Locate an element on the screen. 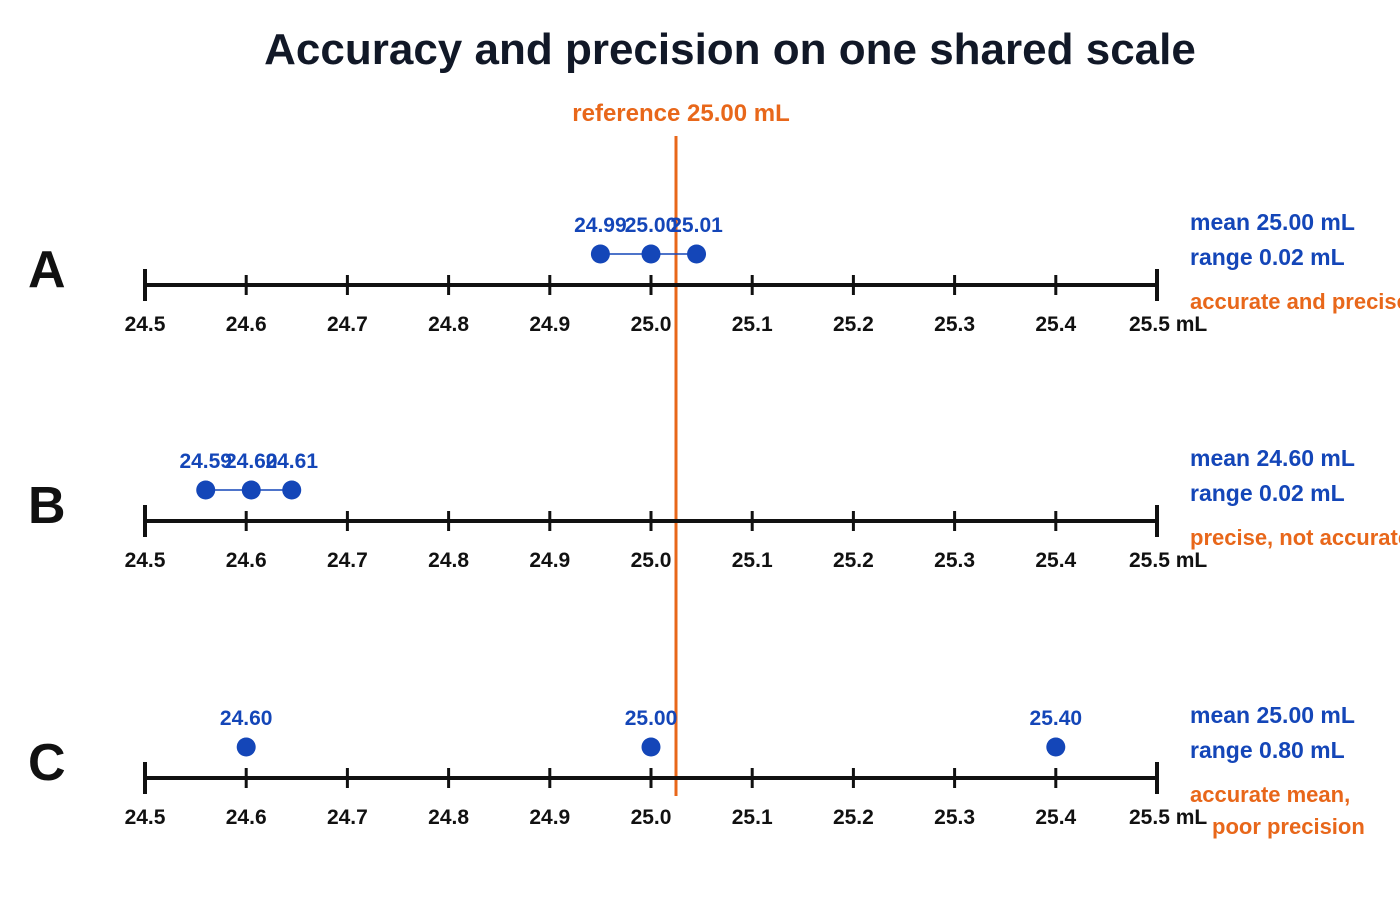  range-label: range 0.80 mL is located at coordinates (1267, 750).